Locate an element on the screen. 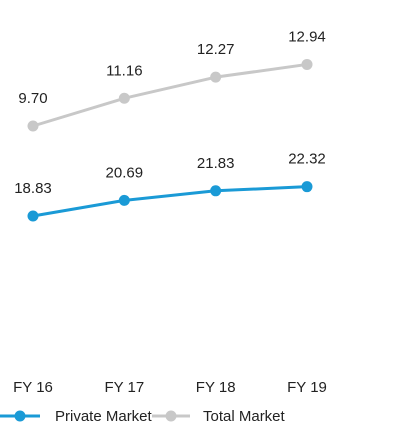 The width and height of the screenshot is (400, 440). x-axis: FY 16 FY 17 FY 18 FY 19 is located at coordinates (170, 387).